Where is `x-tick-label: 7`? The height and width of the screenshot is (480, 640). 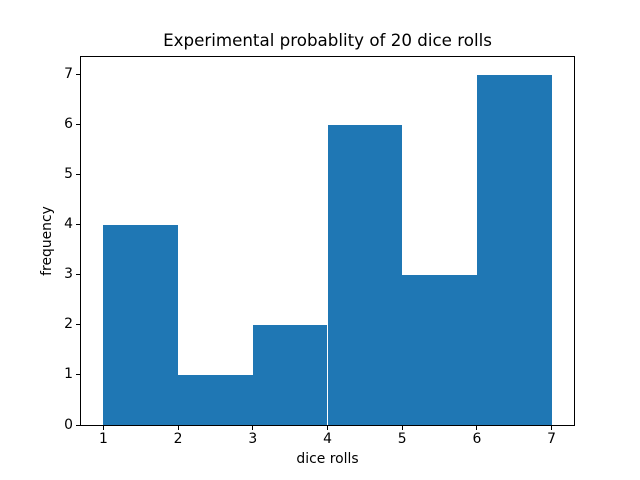
x-tick-label: 7 is located at coordinates (551, 439).